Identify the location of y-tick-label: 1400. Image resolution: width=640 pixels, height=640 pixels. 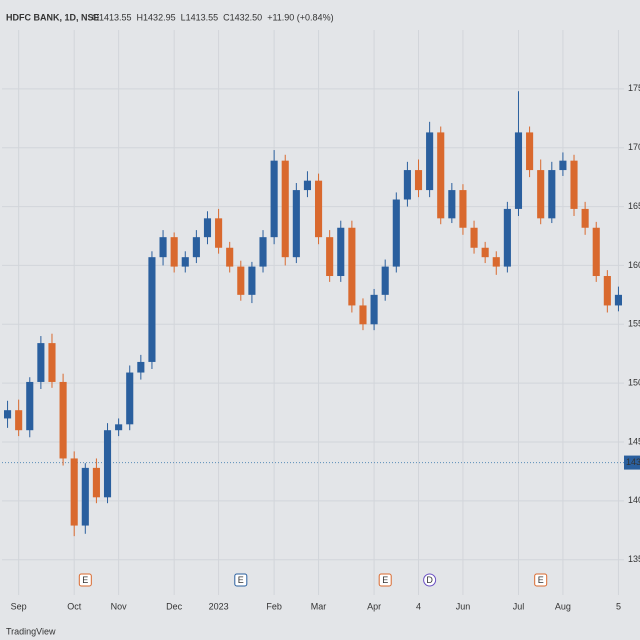
(634, 500).